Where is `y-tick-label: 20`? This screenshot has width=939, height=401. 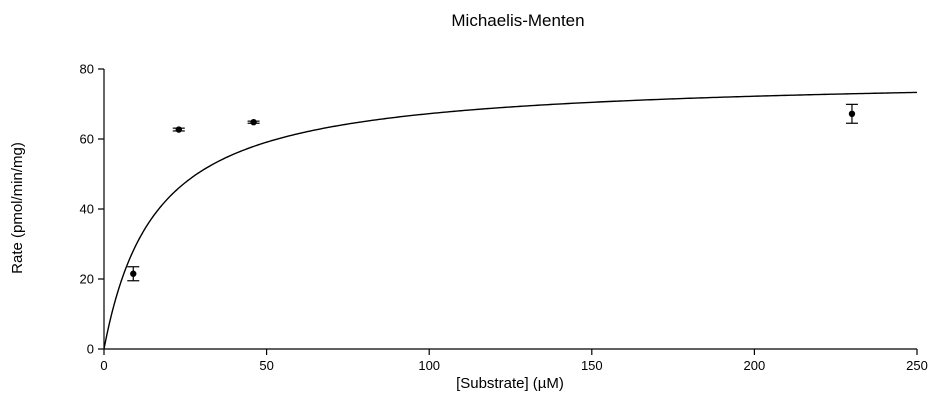
y-tick-label: 20 is located at coordinates (87, 279).